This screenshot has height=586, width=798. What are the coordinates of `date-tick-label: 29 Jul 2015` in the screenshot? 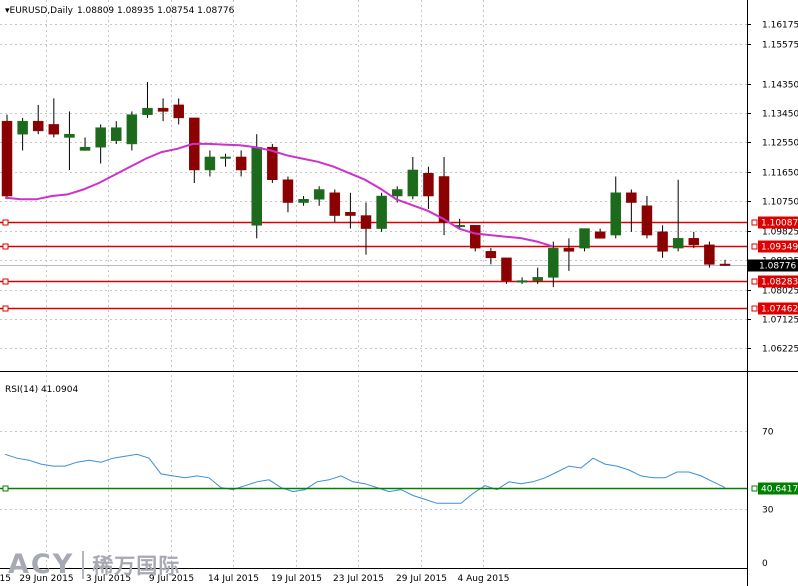 It's located at (421, 579).